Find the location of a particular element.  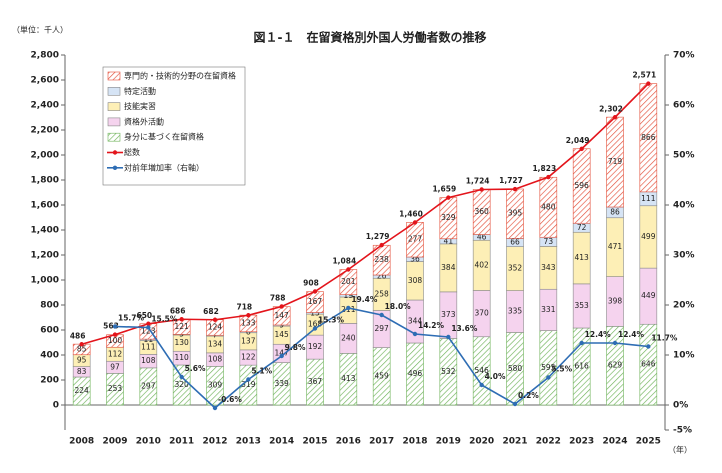

segment-label: 137 is located at coordinates (248, 340).